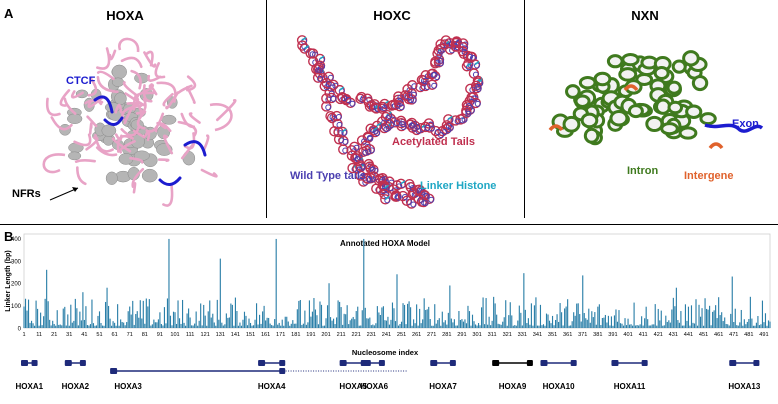  What do you see at coordinates (507, 335) in the screenshot?
I see `x-tick-label: 321` at bounding box center [507, 335].